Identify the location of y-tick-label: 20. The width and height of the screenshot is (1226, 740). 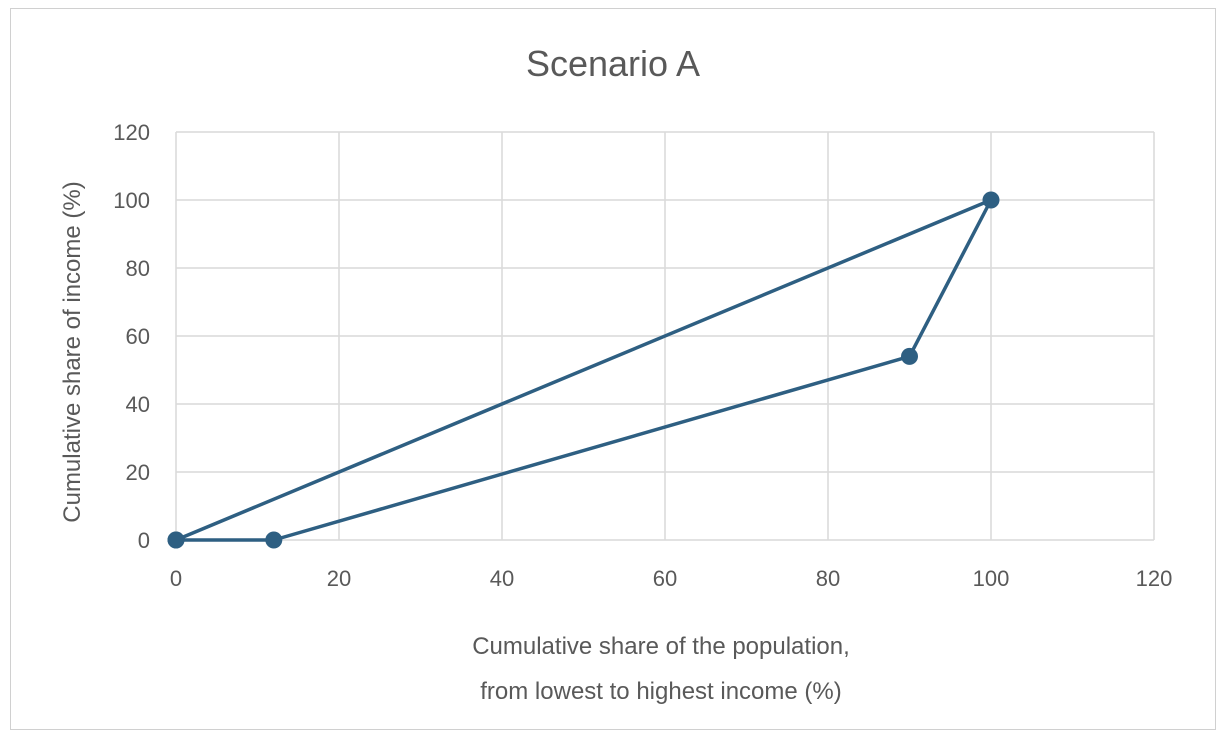
(138, 472).